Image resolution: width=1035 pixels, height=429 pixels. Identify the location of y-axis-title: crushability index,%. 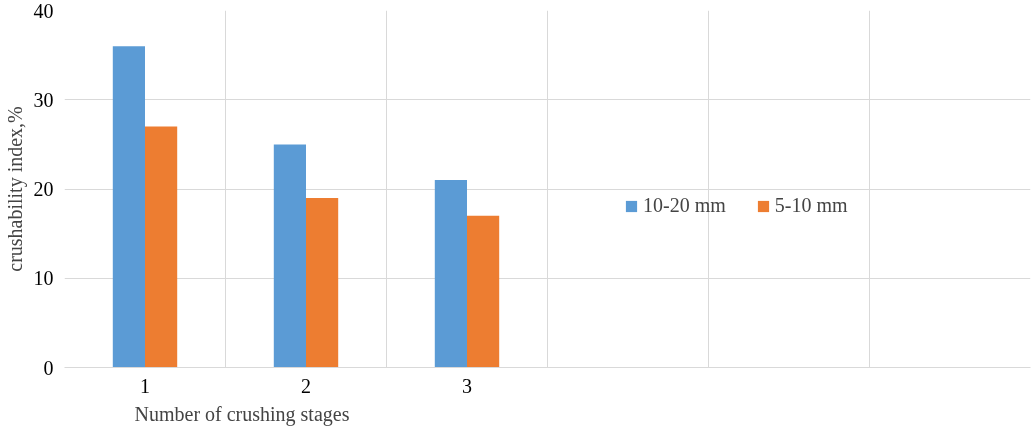
(15, 189).